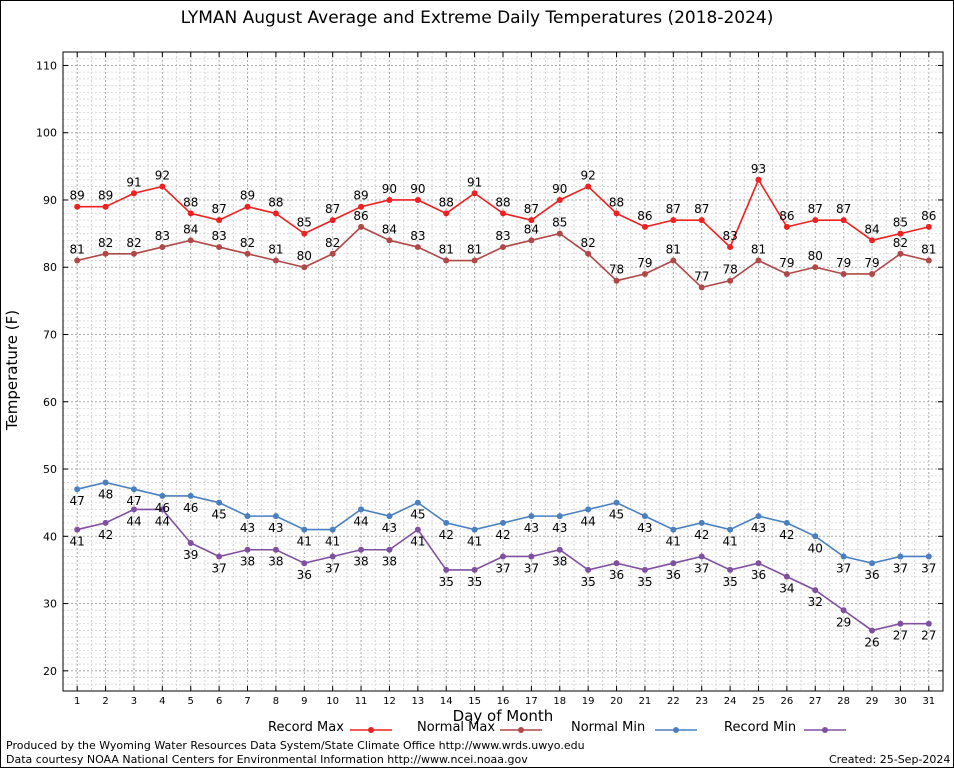 The image size is (954, 768). What do you see at coordinates (456, 727) in the screenshot?
I see `legend-normal-max-label: Normal Max` at bounding box center [456, 727].